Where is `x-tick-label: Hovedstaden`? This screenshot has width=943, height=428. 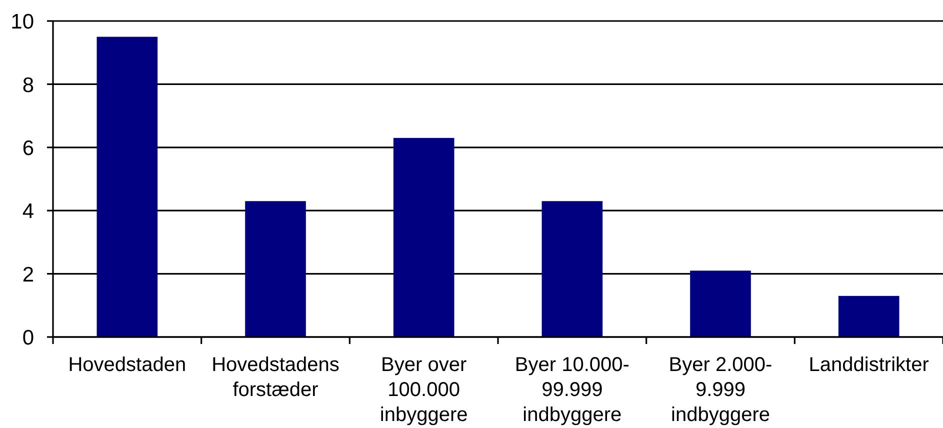 x-tick-label: Hovedstaden is located at coordinates (127, 365).